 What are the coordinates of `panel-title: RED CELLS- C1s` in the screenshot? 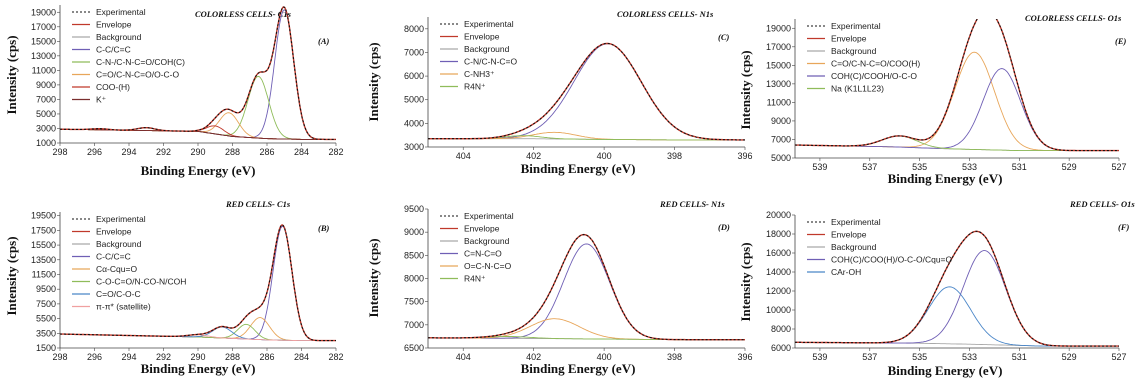 It's located at (258, 204).